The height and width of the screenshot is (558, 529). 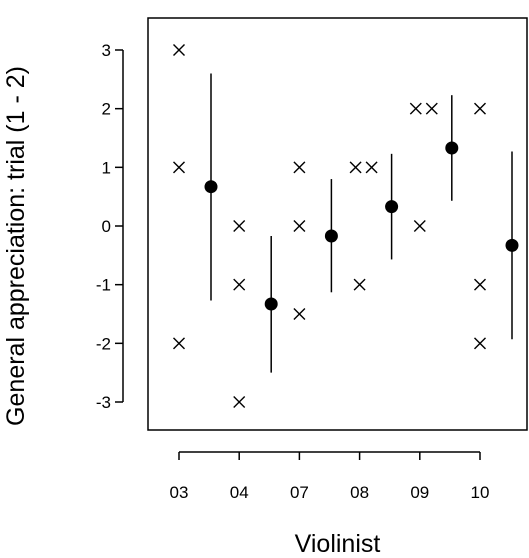 What do you see at coordinates (106, 226) in the screenshot?
I see `y-tick-label: 0` at bounding box center [106, 226].